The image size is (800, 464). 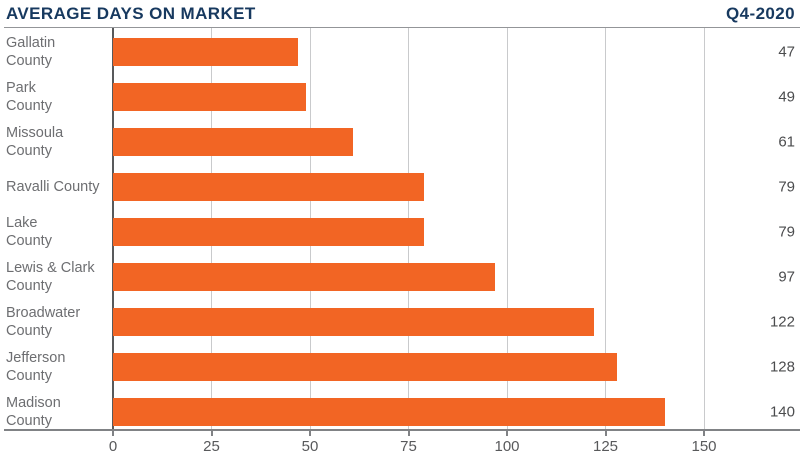 I want to click on x-tick-label: 0, so click(x=113, y=446).